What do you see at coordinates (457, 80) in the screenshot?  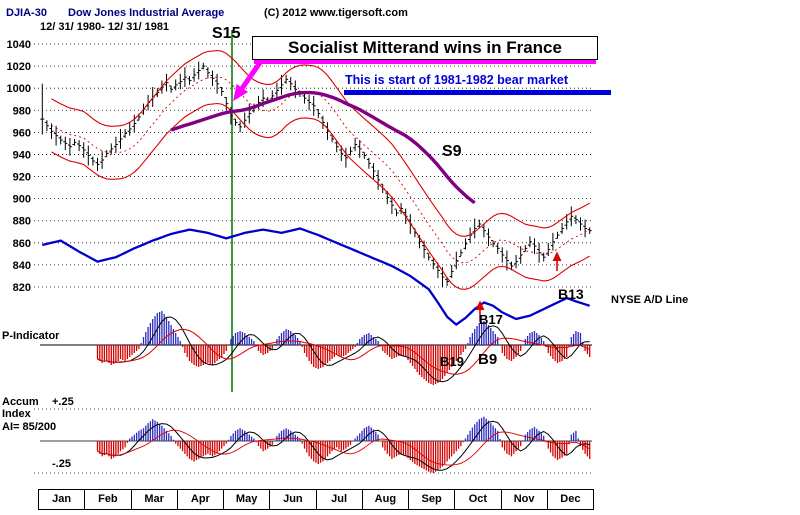 I see `subheadline-annotation: This is start of 1981-1982 bear market` at bounding box center [457, 80].